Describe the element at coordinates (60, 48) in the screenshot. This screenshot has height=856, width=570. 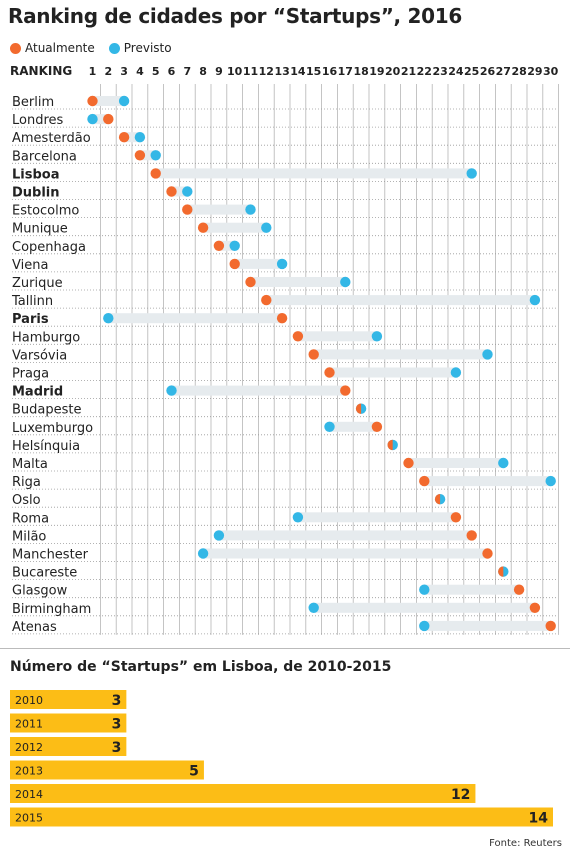
I see `legend-current-label: Atualmente` at that location.